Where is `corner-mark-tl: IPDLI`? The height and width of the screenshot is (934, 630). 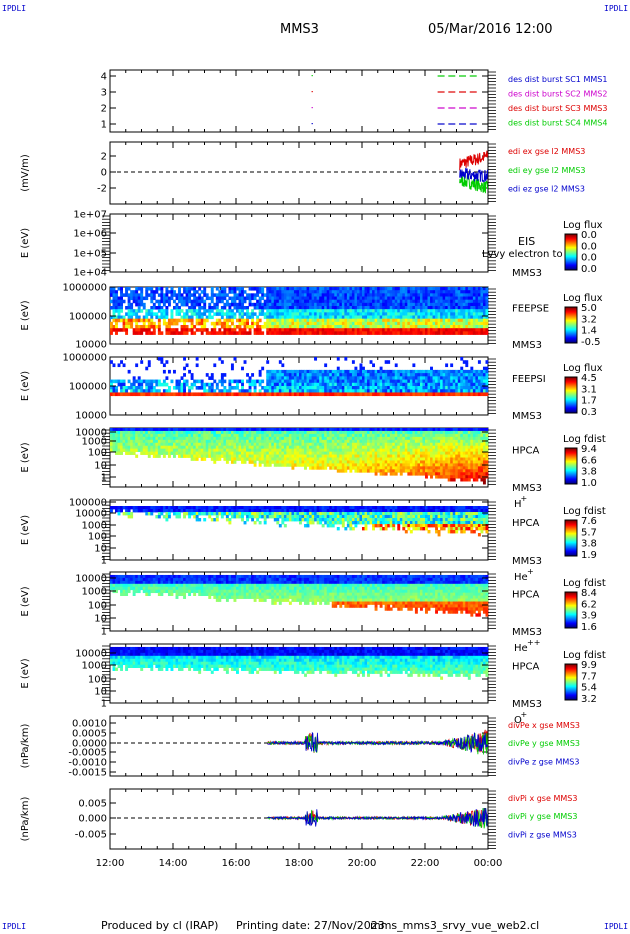
corner-mark-tl: IPDLI is located at coordinates (14, 8).